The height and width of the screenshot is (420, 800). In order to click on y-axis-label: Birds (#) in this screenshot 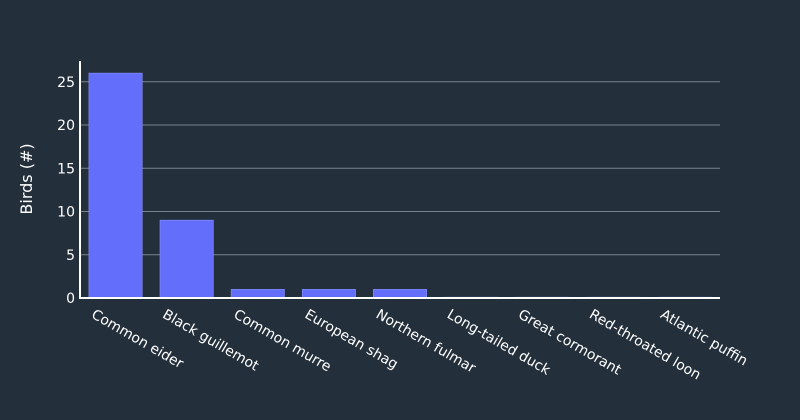, I will do `click(26, 178)`.